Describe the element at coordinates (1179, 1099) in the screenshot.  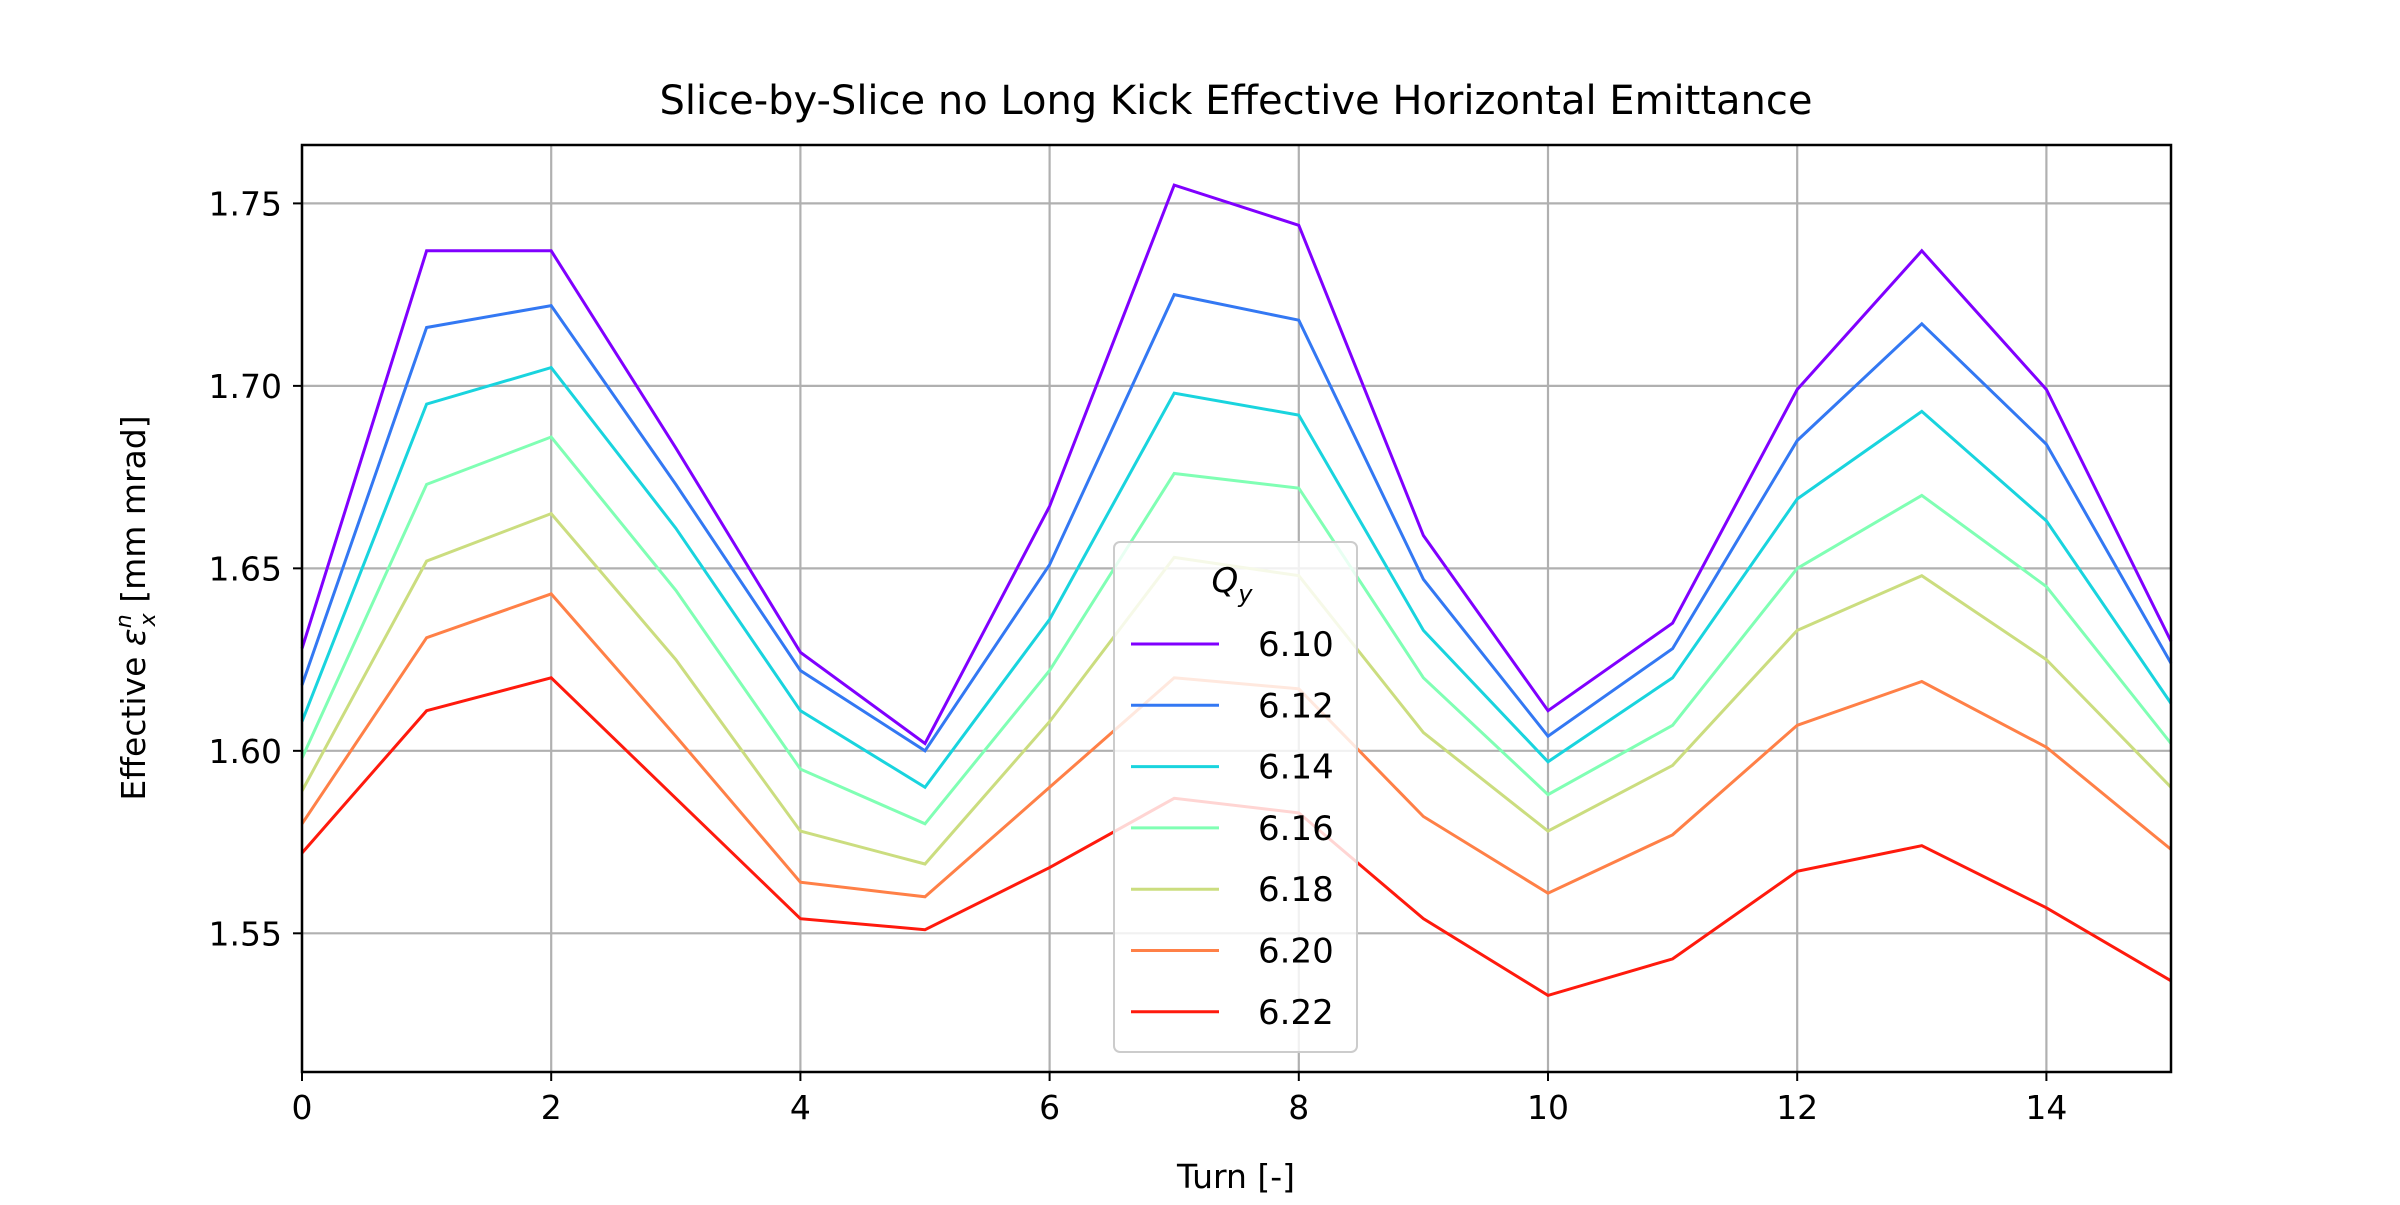
I see `x-axis-ticks: 0 2 4 6 8 10 12 14` at that location.